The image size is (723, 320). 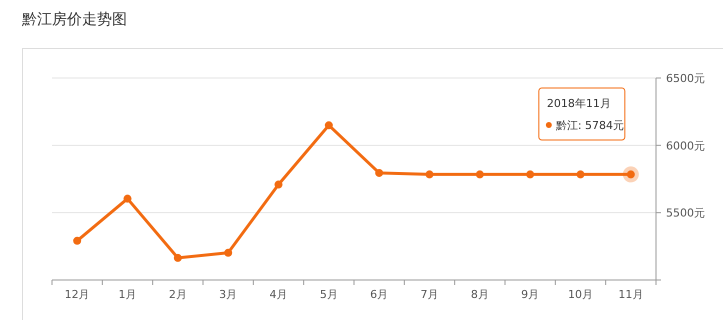 What do you see at coordinates (127, 294) in the screenshot?
I see `x-tick-label: 1月` at bounding box center [127, 294].